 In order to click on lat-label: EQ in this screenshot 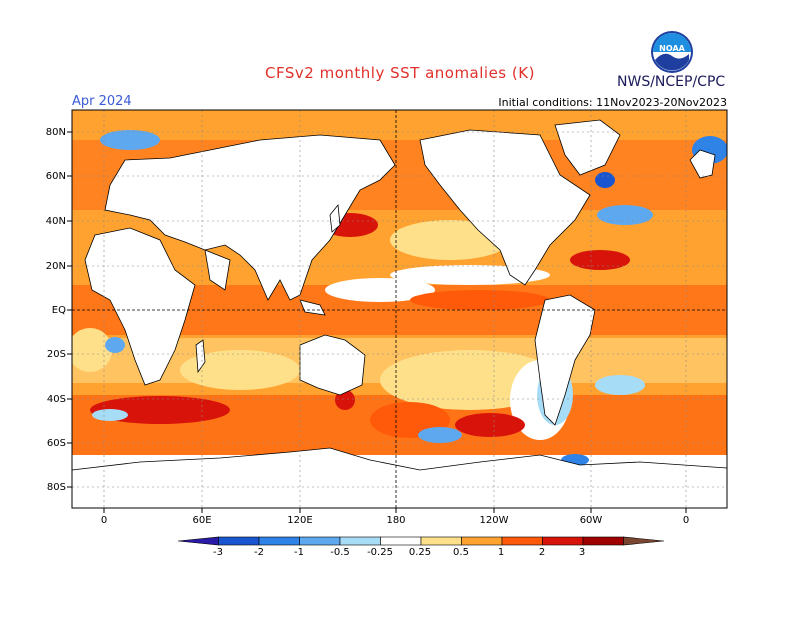, I will do `click(59, 310)`.